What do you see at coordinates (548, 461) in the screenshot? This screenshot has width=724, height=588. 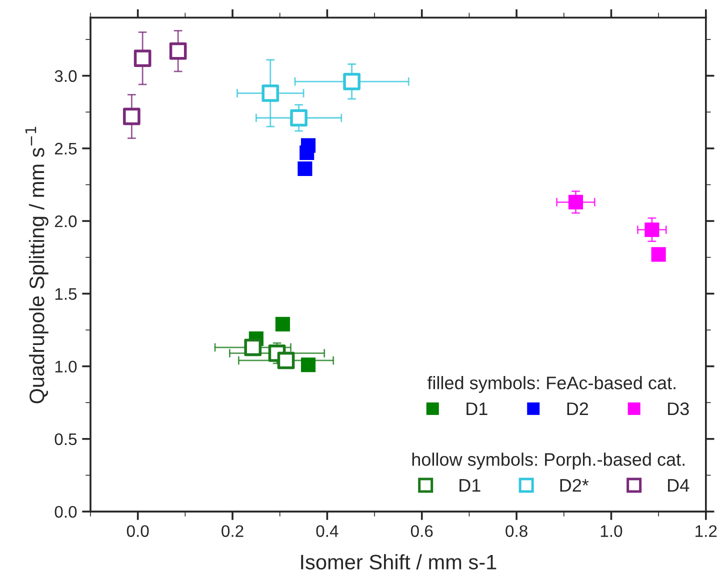 I see `annotation: hollow symbols: Porph.-based cat.` at bounding box center [548, 461].